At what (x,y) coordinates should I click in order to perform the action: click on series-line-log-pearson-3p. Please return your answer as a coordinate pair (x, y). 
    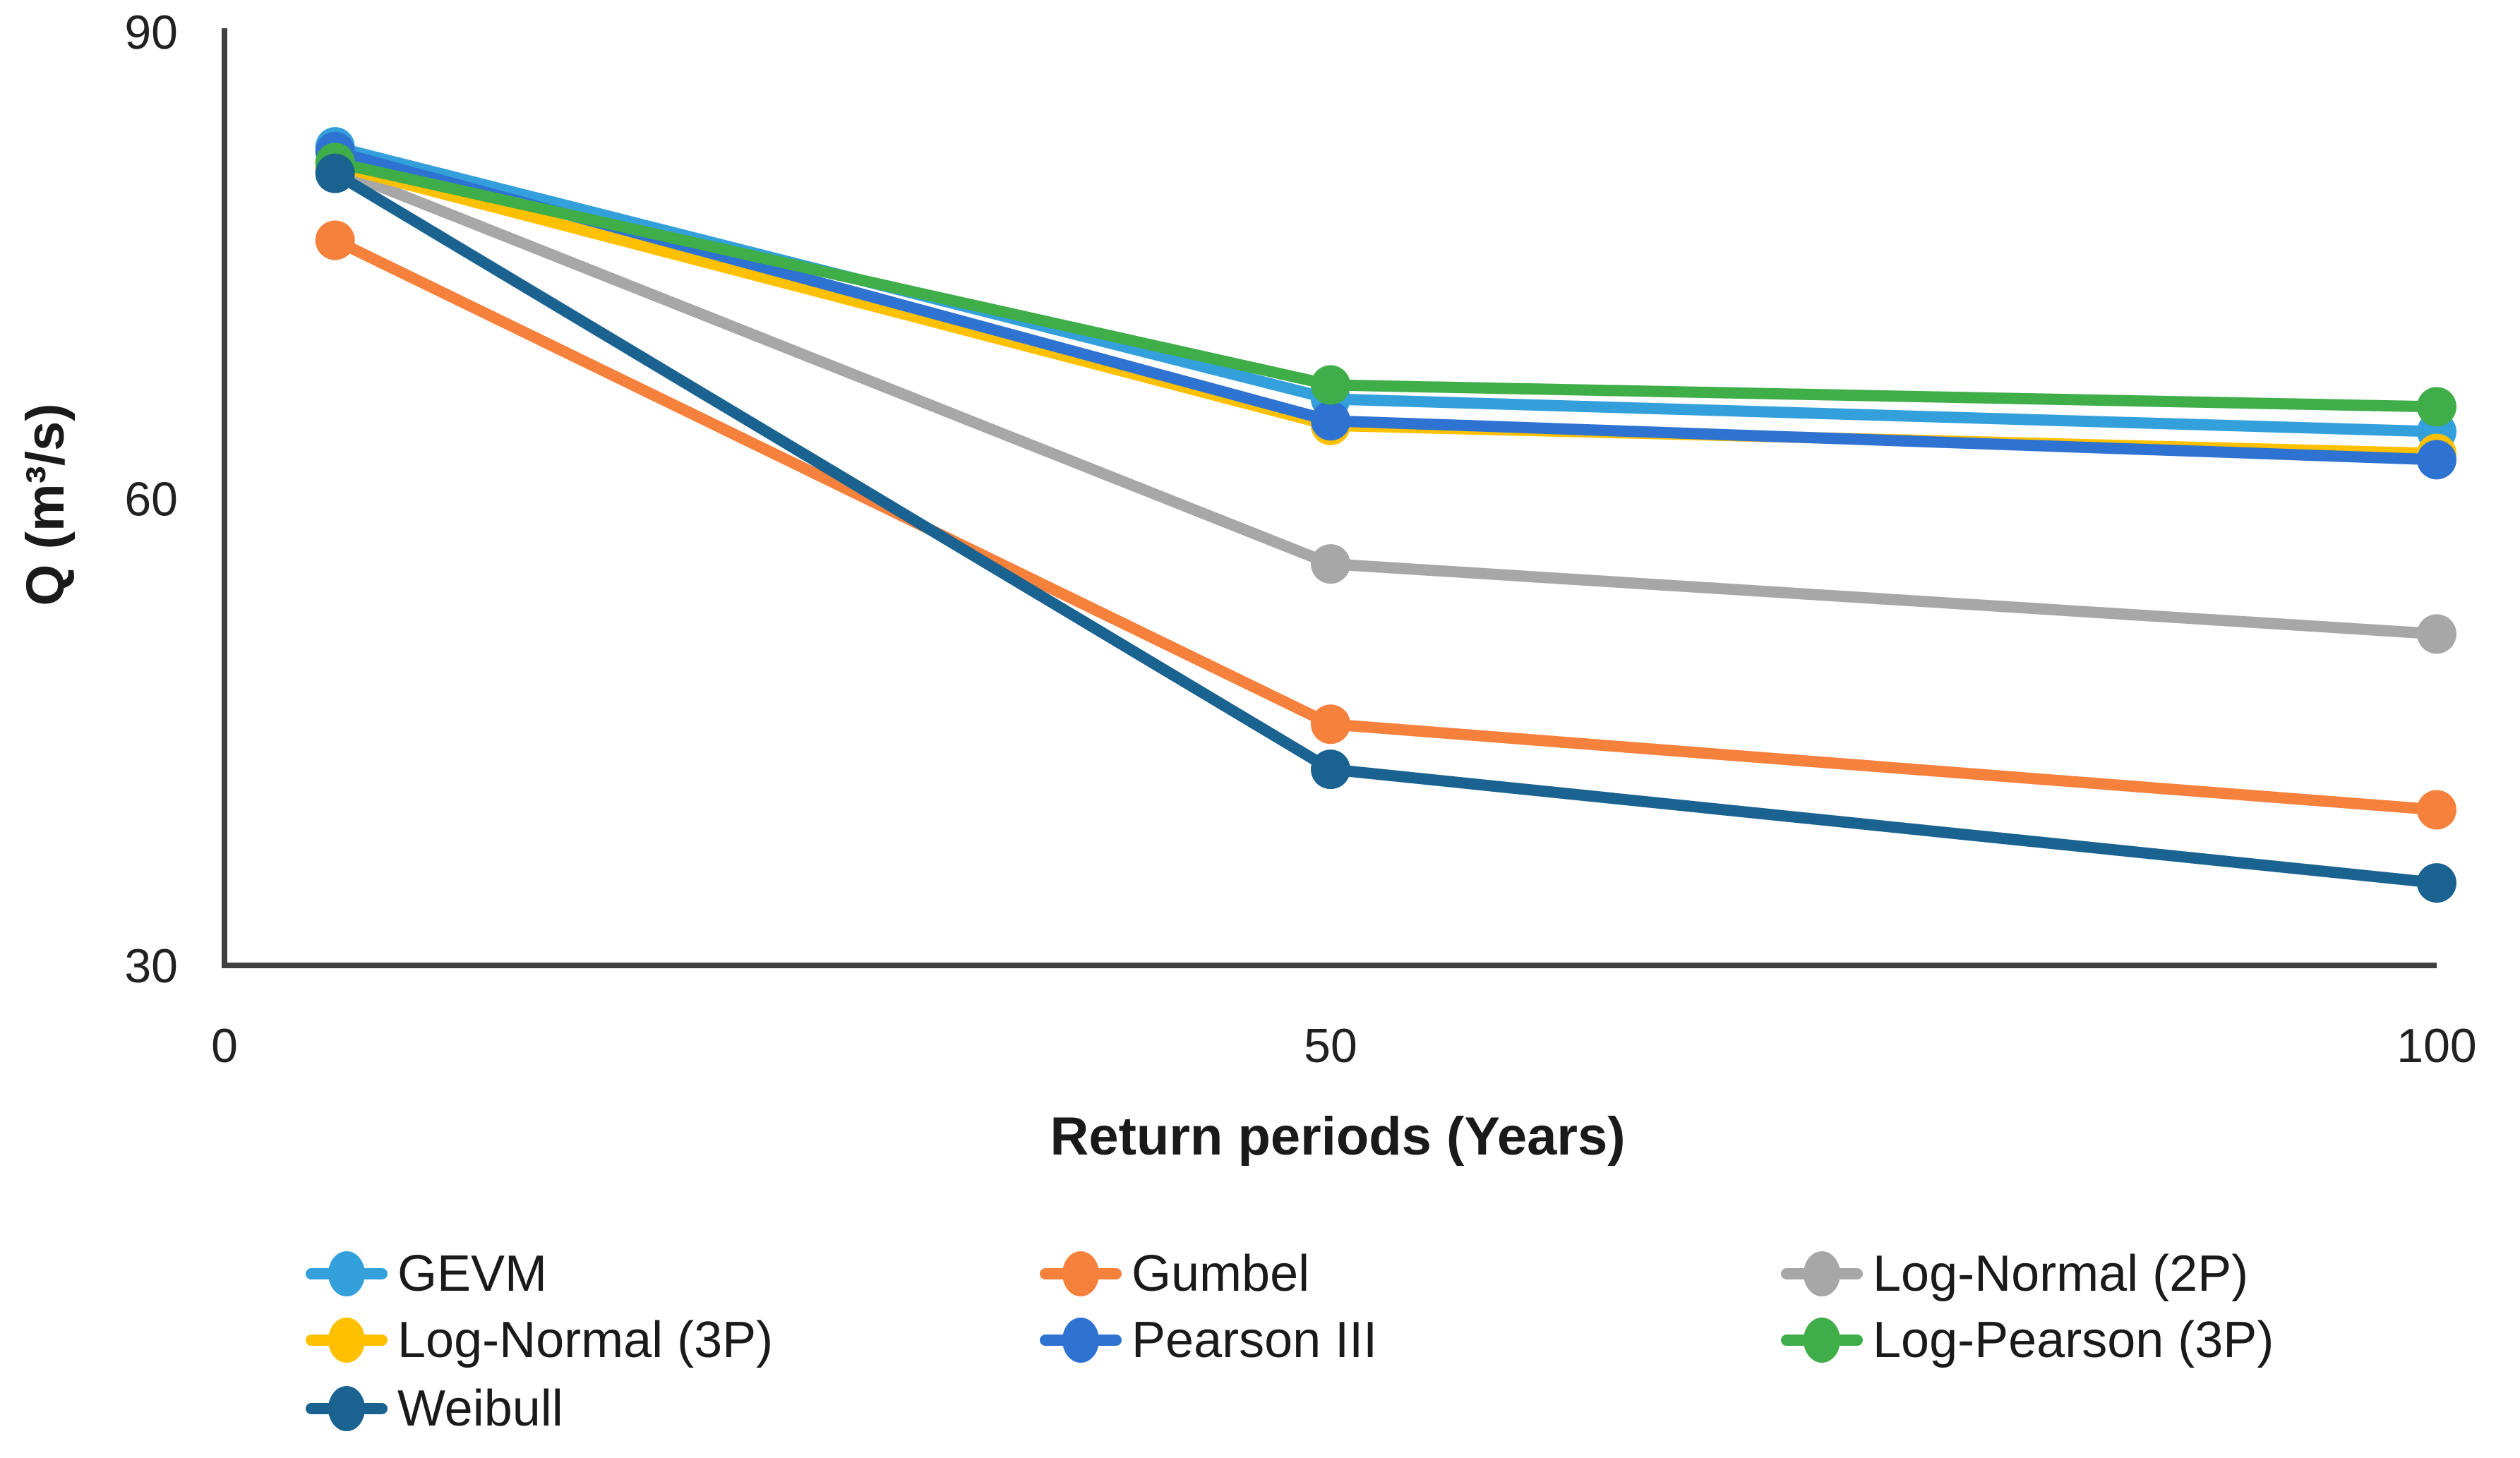
    Looking at the image, I should click on (1386, 285).